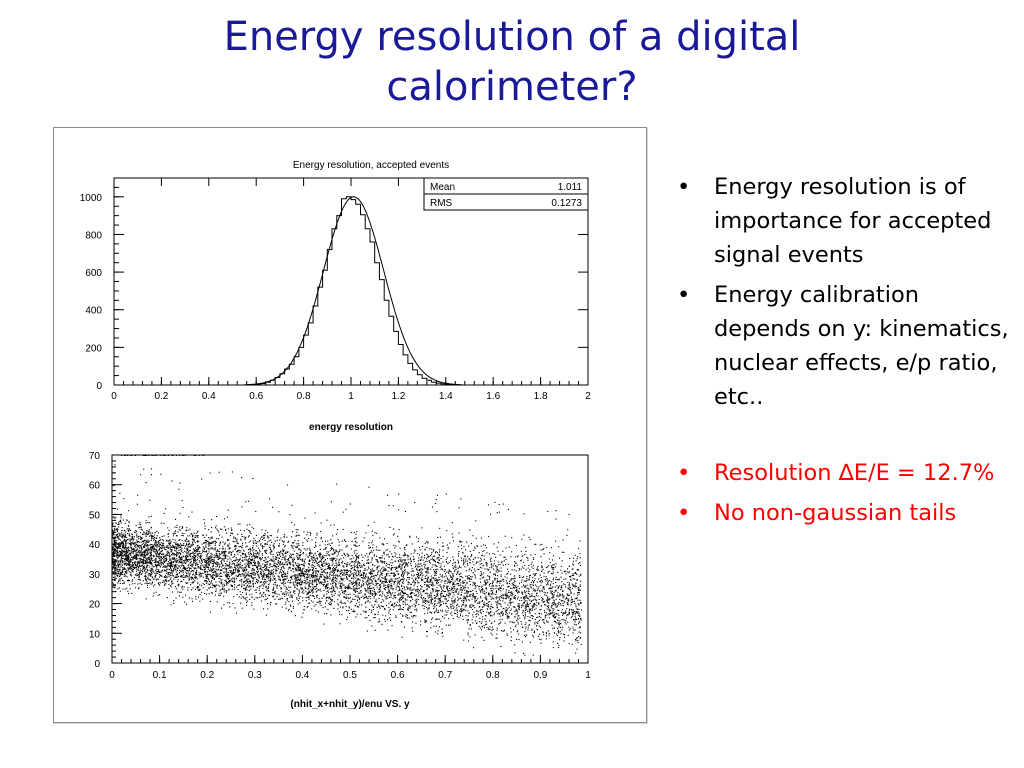 Image resolution: width=1024 pixels, height=768 pixels. I want to click on stats-label: Mean, so click(442, 187).